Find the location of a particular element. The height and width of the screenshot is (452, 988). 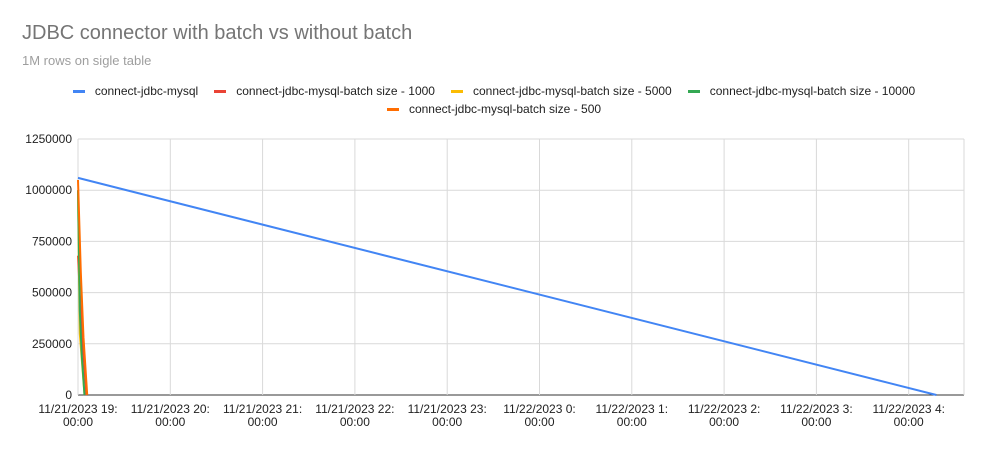

x-tick-label: 11/22/2023 2: is located at coordinates (724, 409).